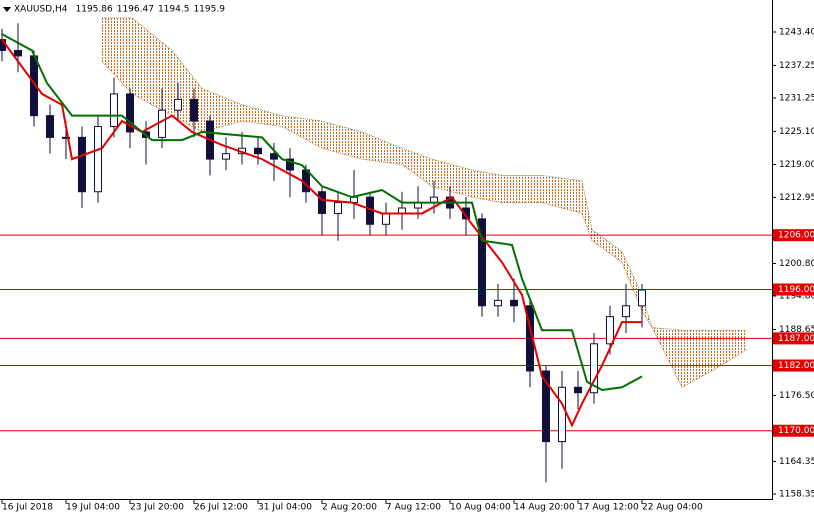  Describe the element at coordinates (672, 508) in the screenshot. I see `x-tick-label: 22 Aug 04:00` at that location.